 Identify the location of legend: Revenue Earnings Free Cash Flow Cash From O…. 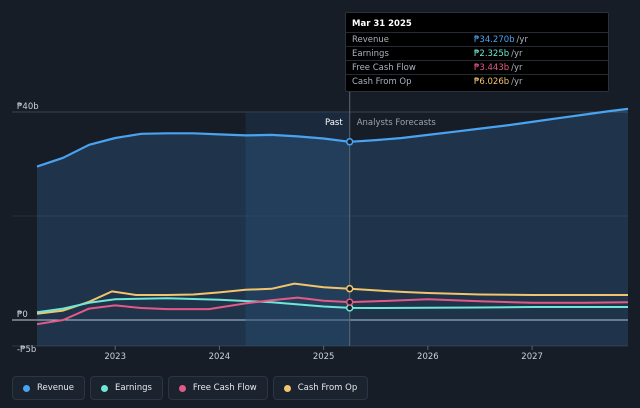
(190, 388).